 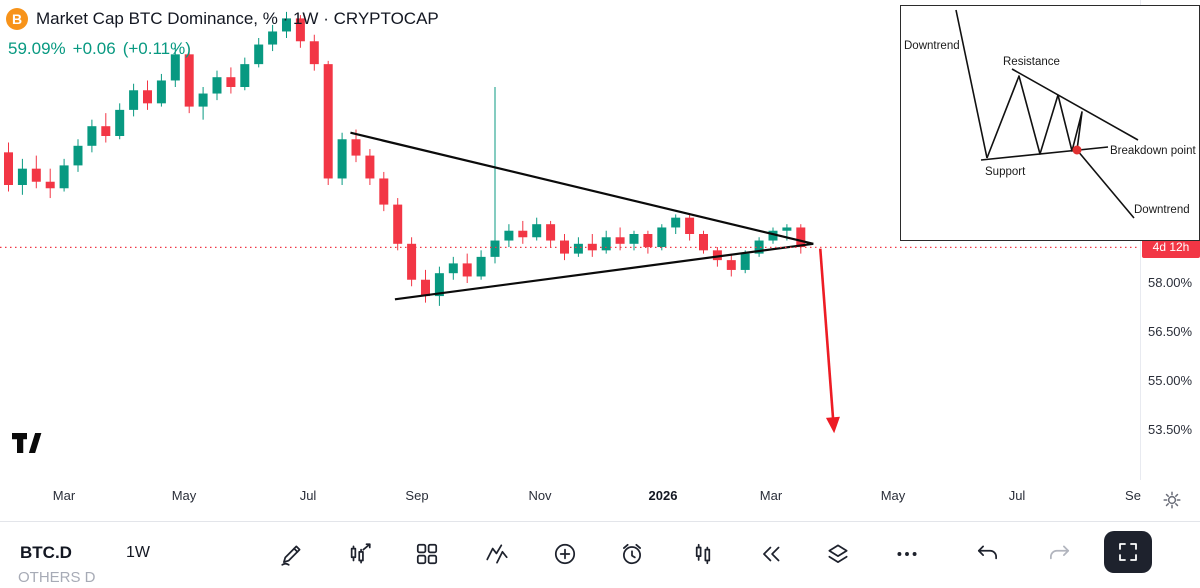 I want to click on bitcoin-icon: B, so click(x=17, y=19).